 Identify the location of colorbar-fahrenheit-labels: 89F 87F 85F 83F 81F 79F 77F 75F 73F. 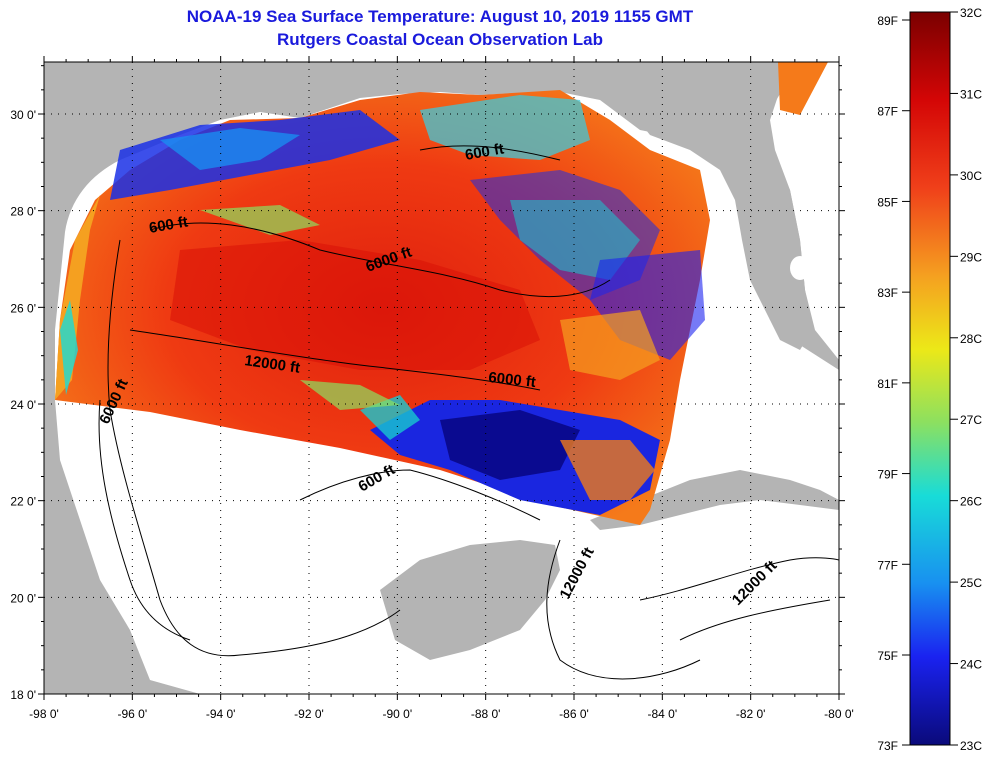
(893, 383).